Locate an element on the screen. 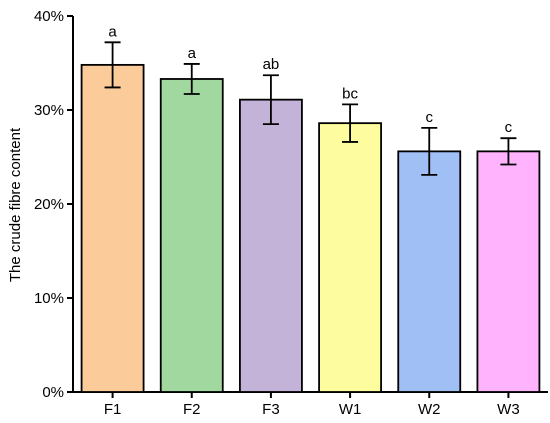 Image resolution: width=550 pixels, height=423 pixels. bar-w2 is located at coordinates (429, 271).